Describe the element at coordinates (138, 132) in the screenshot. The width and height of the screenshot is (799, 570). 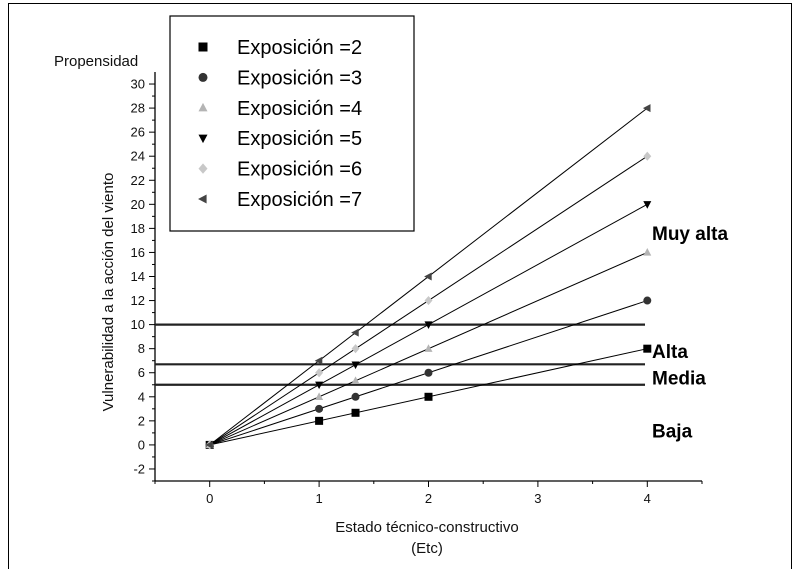
I see `y-tick-label: 26` at that location.